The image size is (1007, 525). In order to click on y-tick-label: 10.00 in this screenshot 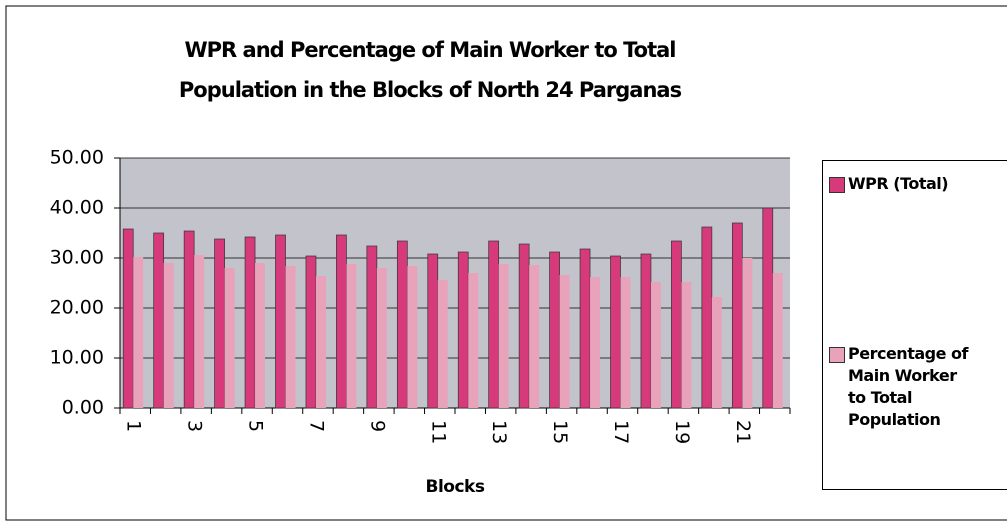, I will do `click(77, 358)`.